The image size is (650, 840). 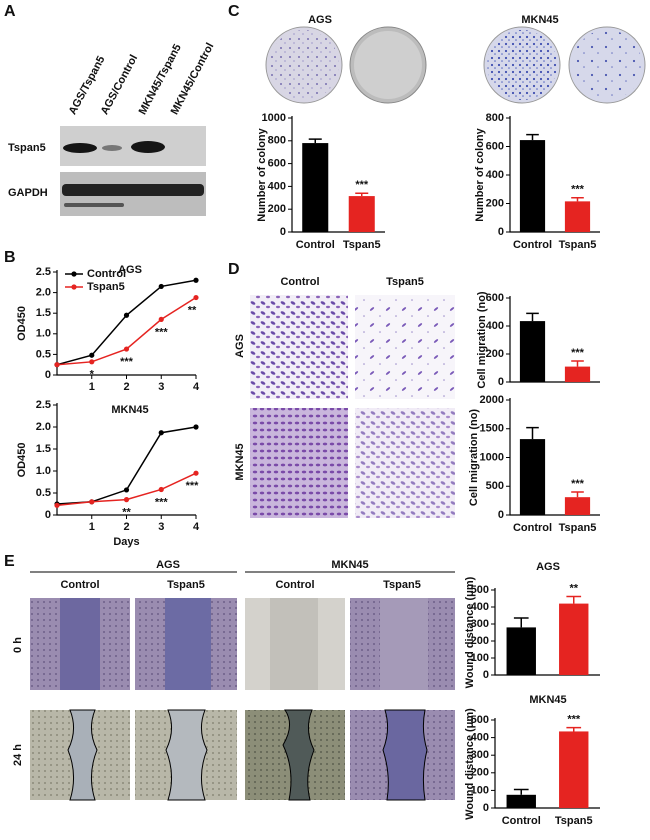 What do you see at coordinates (92, 375) in the screenshot?
I see `significance: *` at bounding box center [92, 375].